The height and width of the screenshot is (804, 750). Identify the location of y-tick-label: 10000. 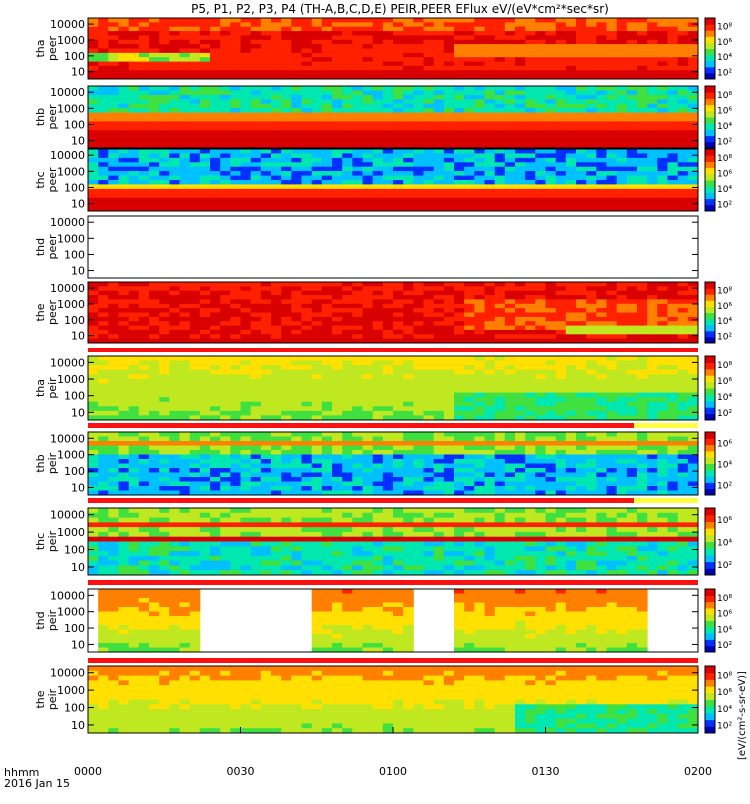
(67, 24).